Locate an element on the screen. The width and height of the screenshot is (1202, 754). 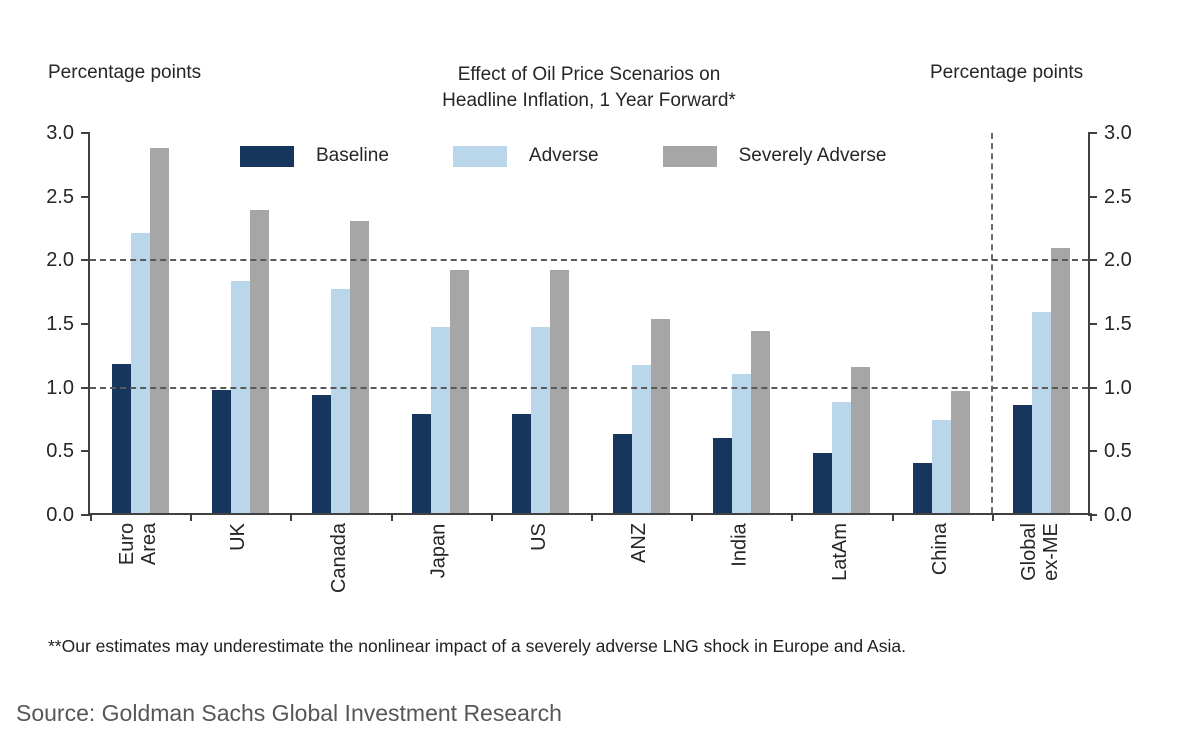
bar-severely-adverse-uk is located at coordinates (259, 361).